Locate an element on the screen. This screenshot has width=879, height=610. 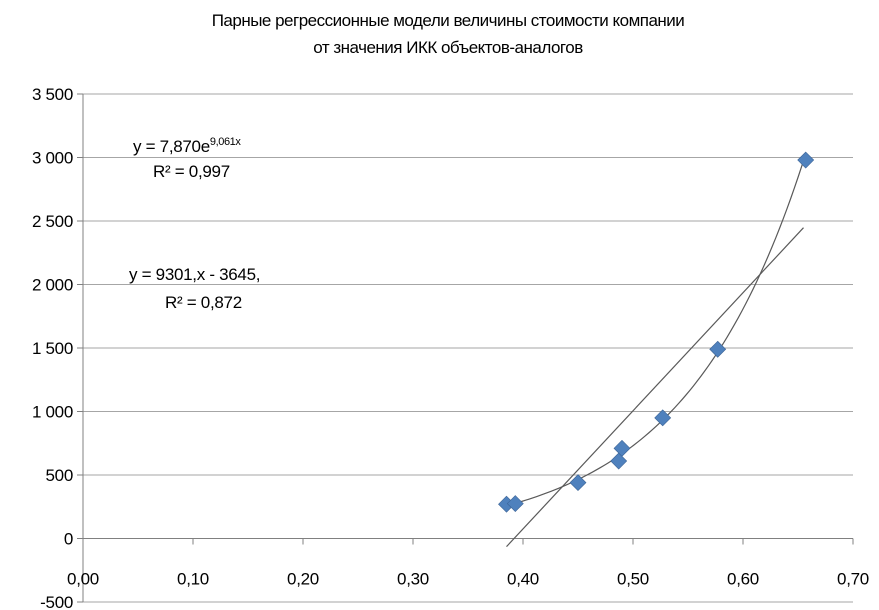
chart-subtitle: от значения ИКК объектов-аналогов is located at coordinates (448, 47).